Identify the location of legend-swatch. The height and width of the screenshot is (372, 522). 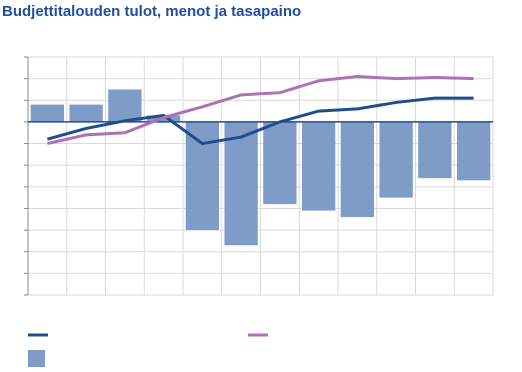
(36, 358).